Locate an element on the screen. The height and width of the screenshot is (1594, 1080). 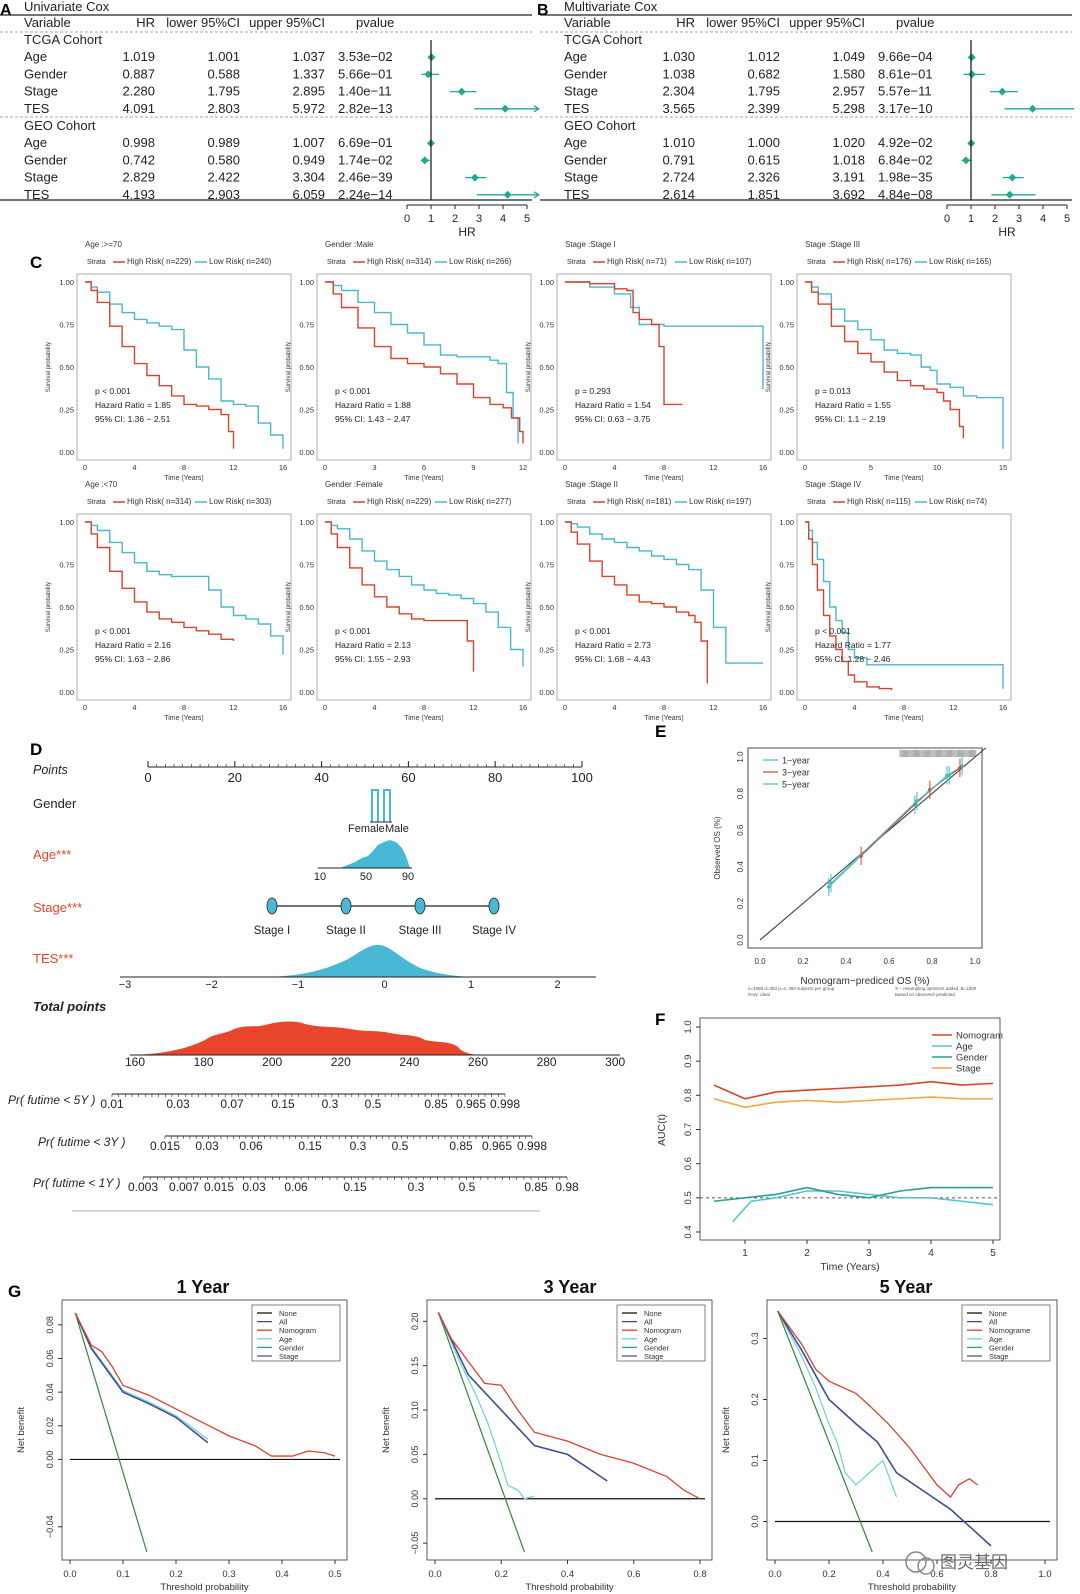
panel-f-letter: F is located at coordinates (660, 1019).